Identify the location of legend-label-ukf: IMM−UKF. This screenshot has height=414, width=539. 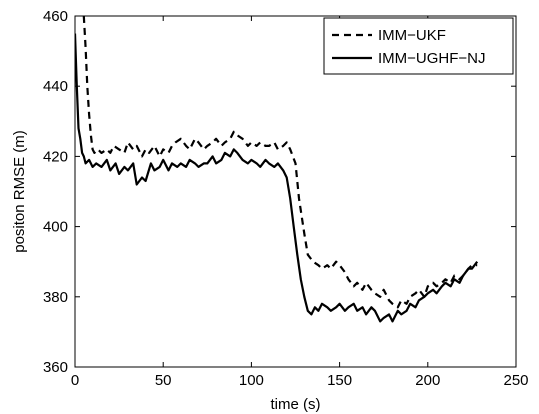
(412, 35).